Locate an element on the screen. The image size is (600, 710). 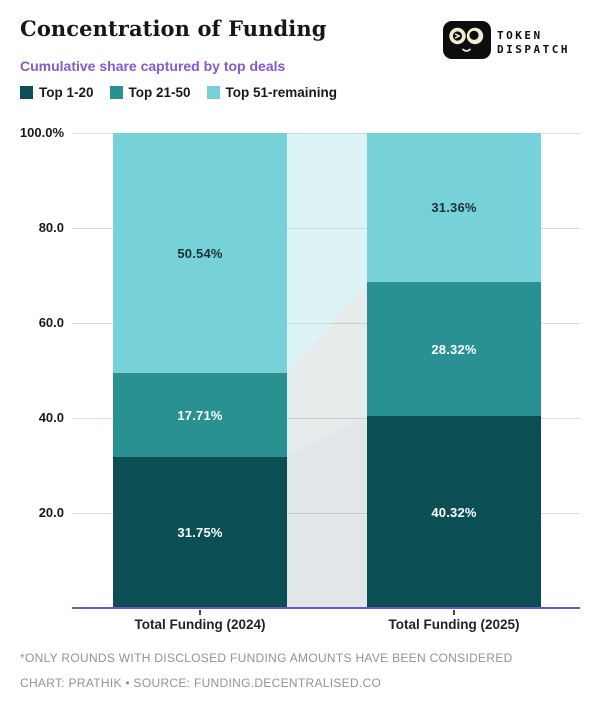
chart-legend: Top 1-20 Top 21-50 Top 51-remaining is located at coordinates (178, 92).